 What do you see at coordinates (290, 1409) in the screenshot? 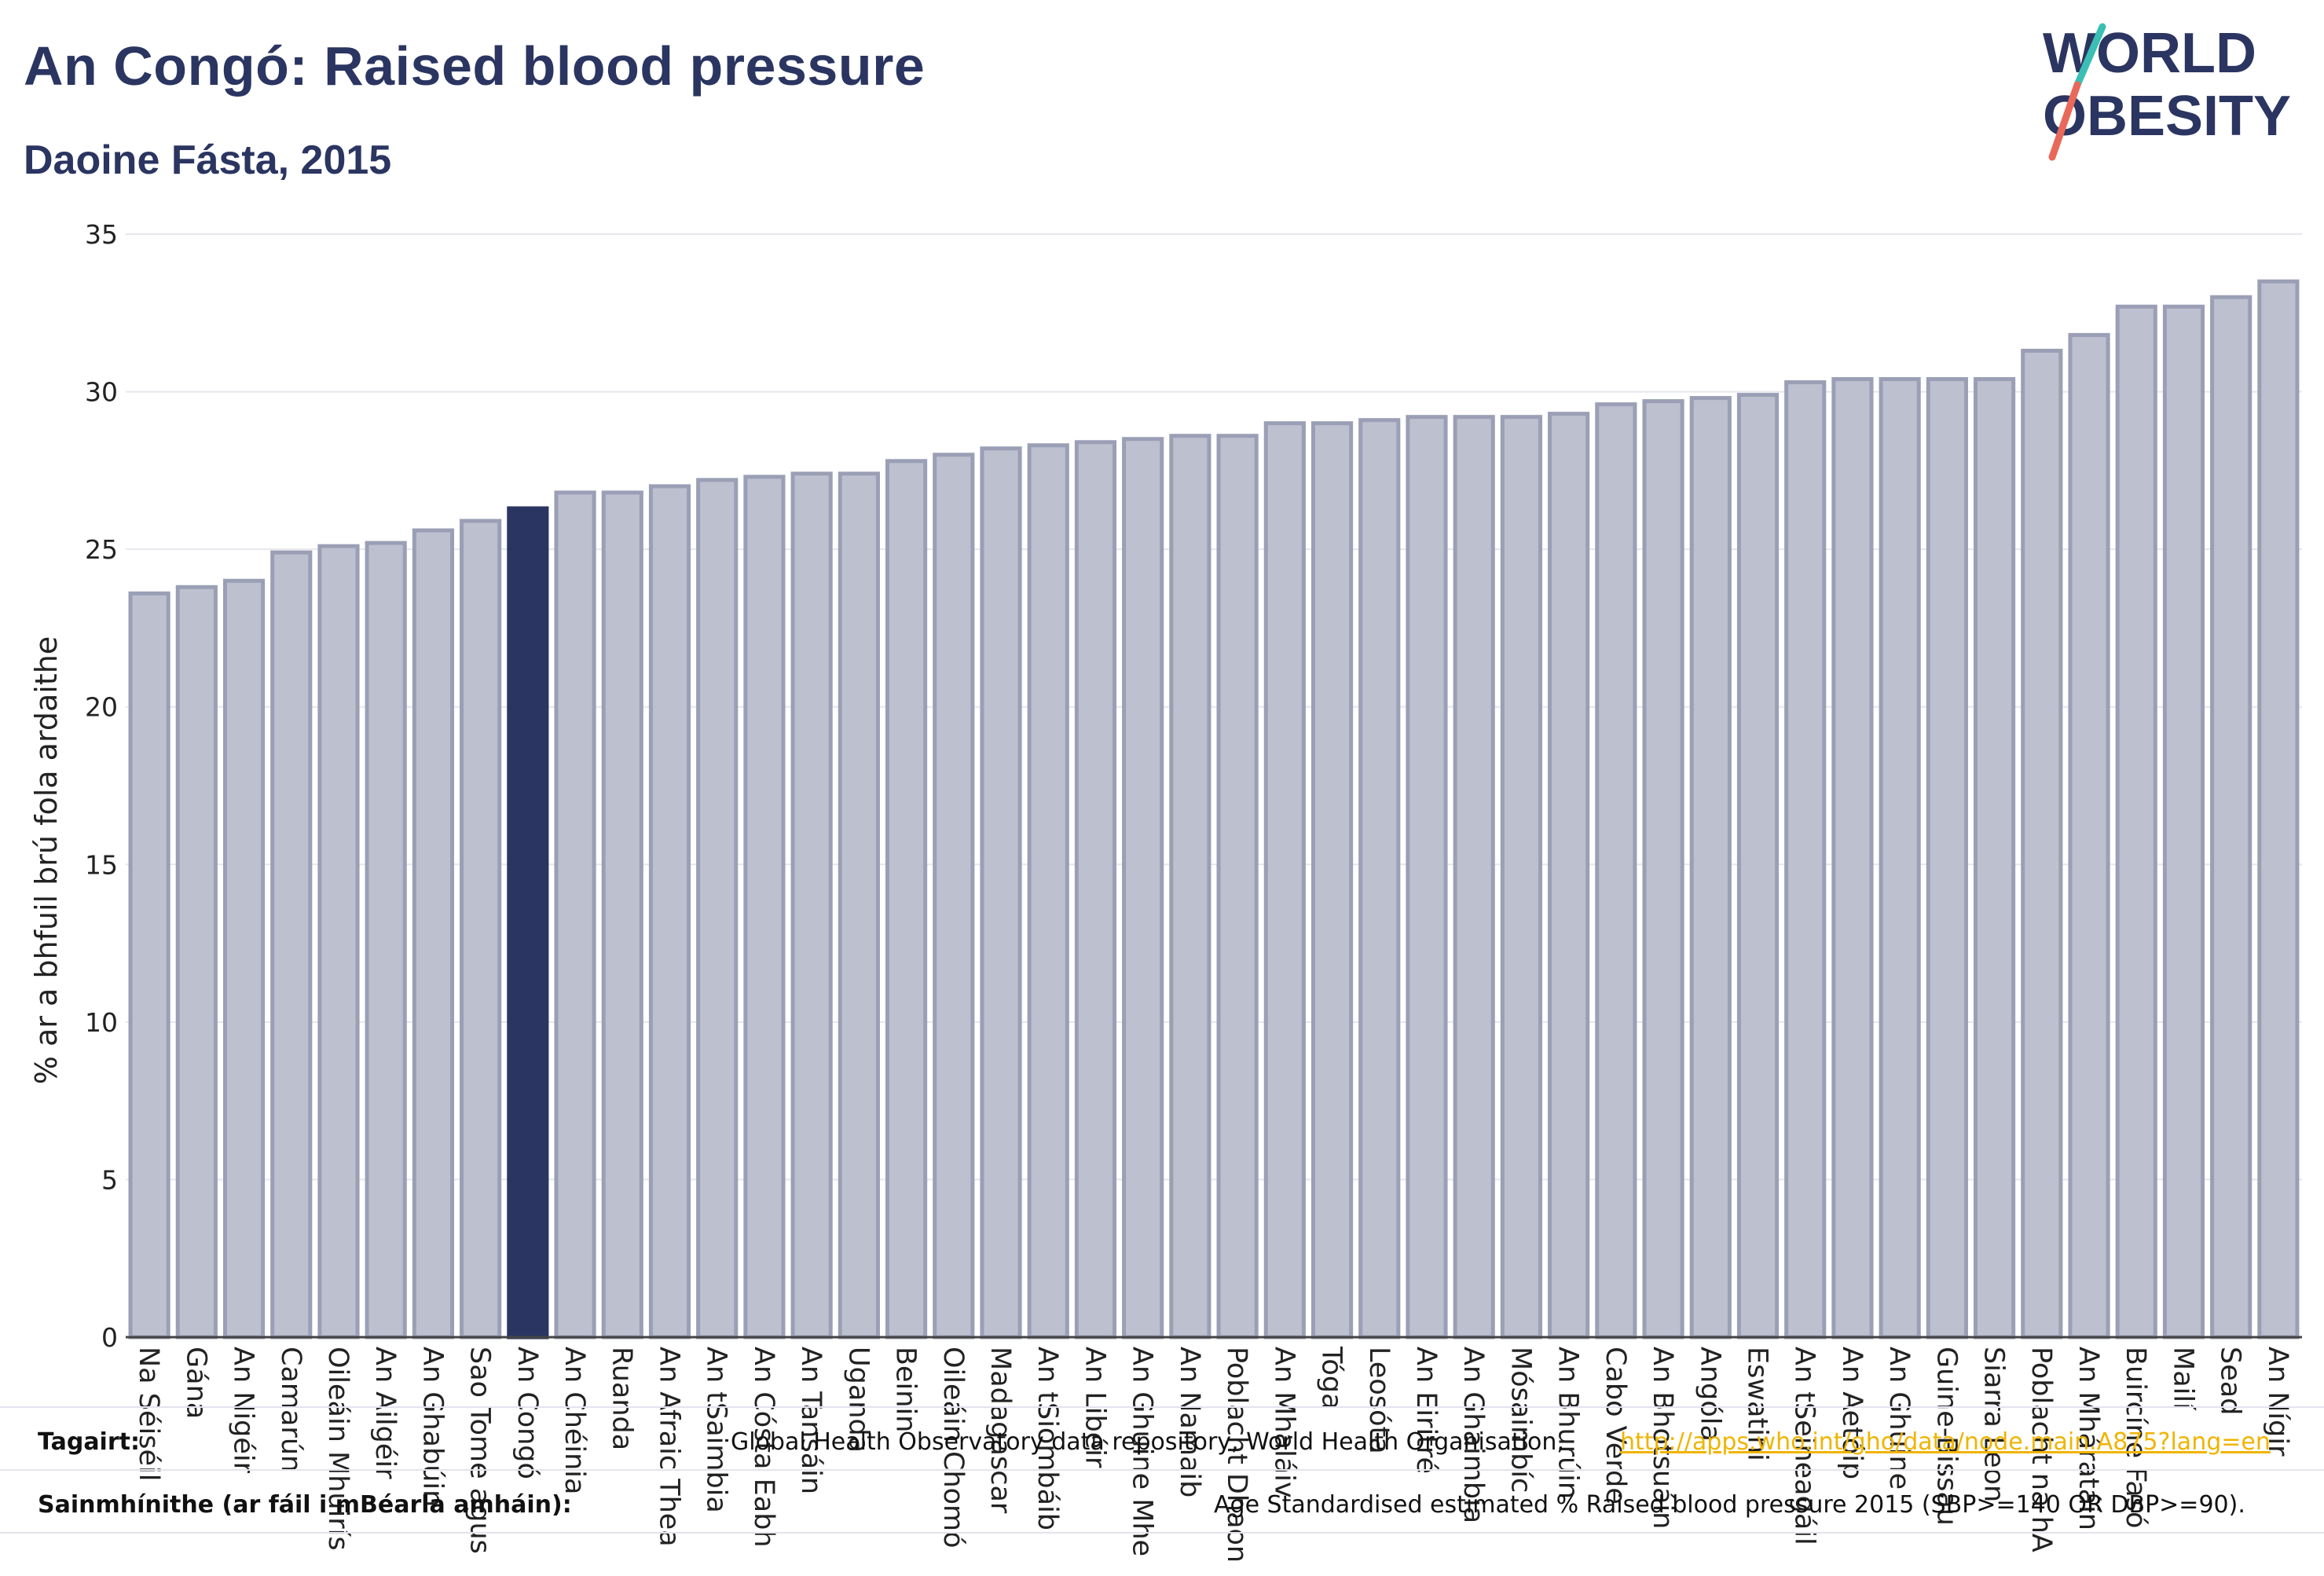
I see `x-tick-label: Camarún` at bounding box center [290, 1409].